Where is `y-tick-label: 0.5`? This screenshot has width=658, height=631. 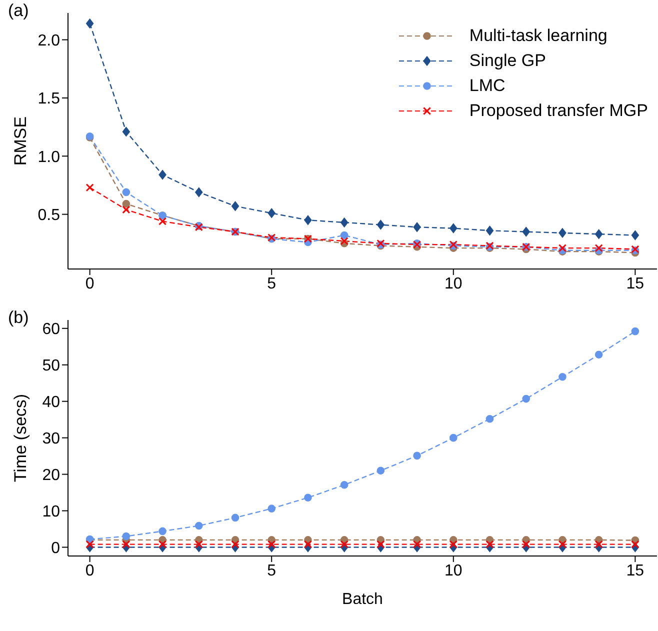
y-tick-label: 0.5 is located at coordinates (49, 215).